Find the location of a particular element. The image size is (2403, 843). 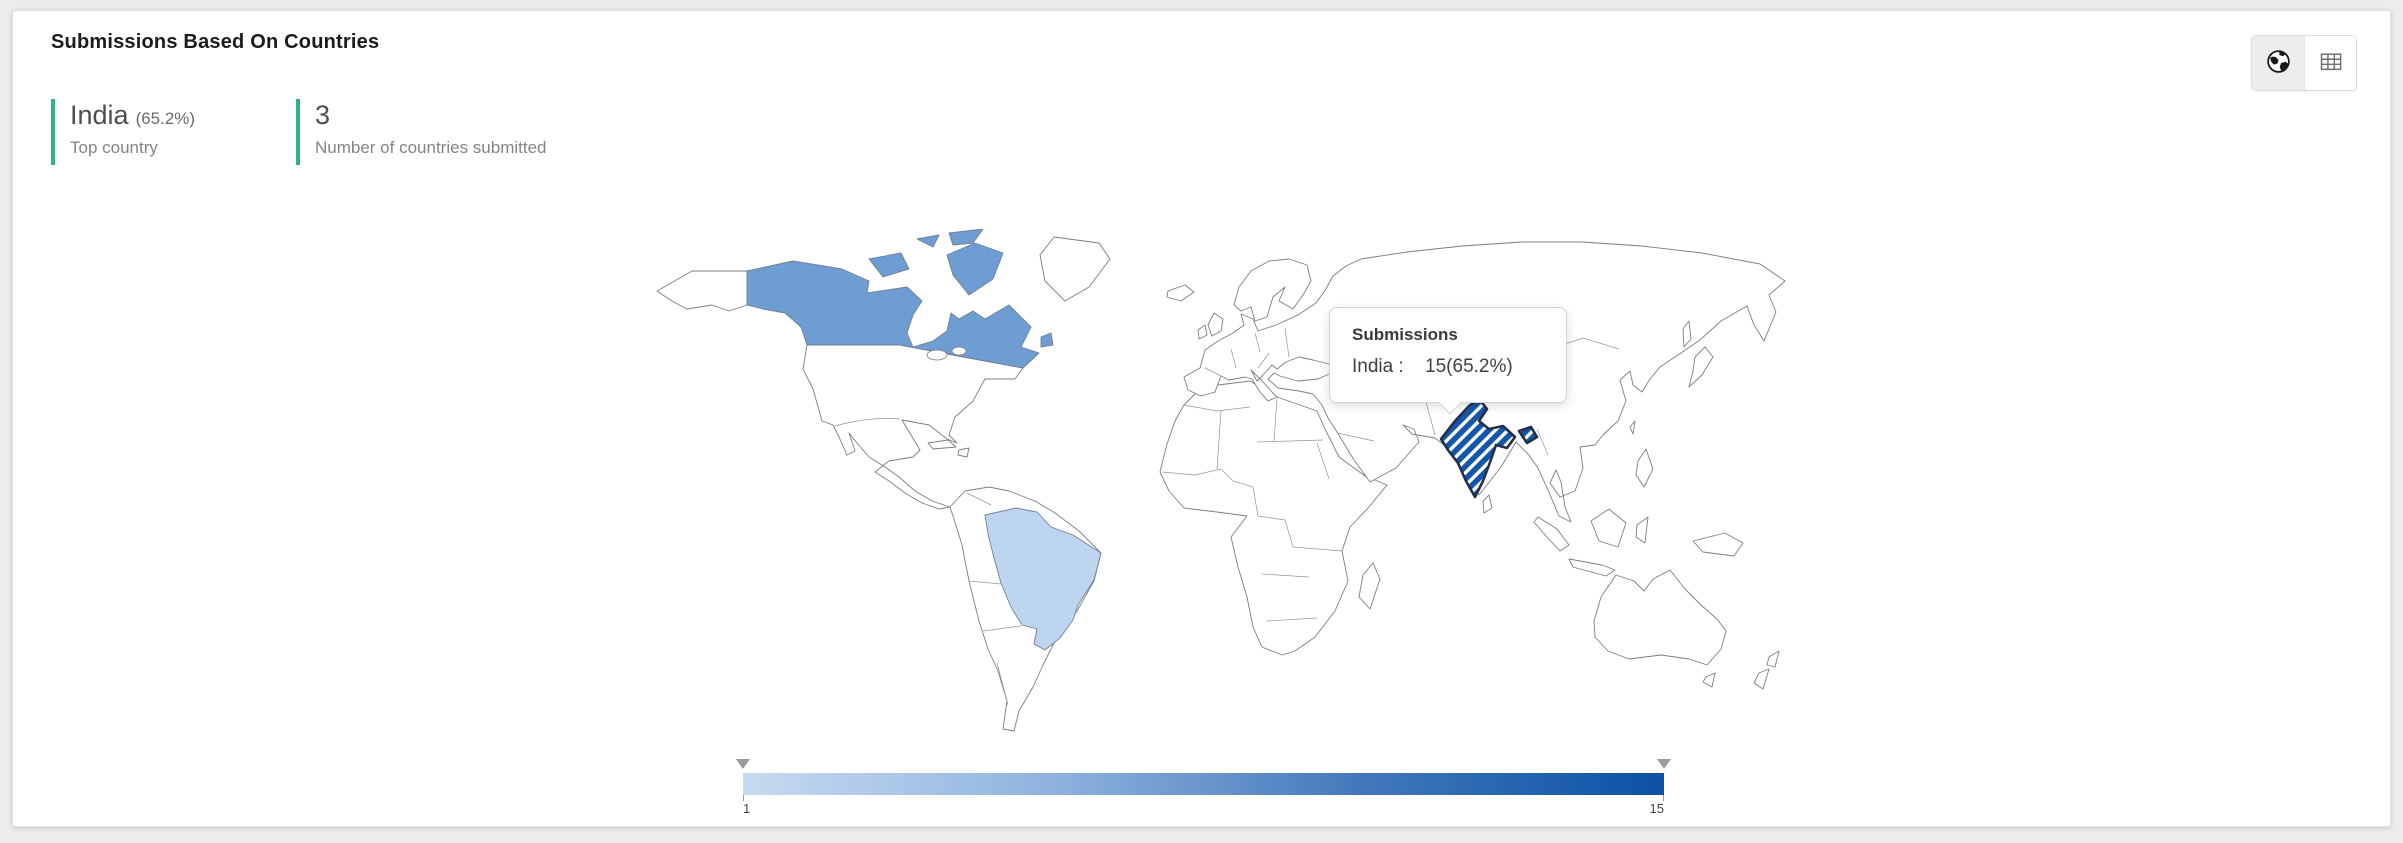

map-tooltip: Submissions India : 15(65.2%) is located at coordinates (1448, 361).